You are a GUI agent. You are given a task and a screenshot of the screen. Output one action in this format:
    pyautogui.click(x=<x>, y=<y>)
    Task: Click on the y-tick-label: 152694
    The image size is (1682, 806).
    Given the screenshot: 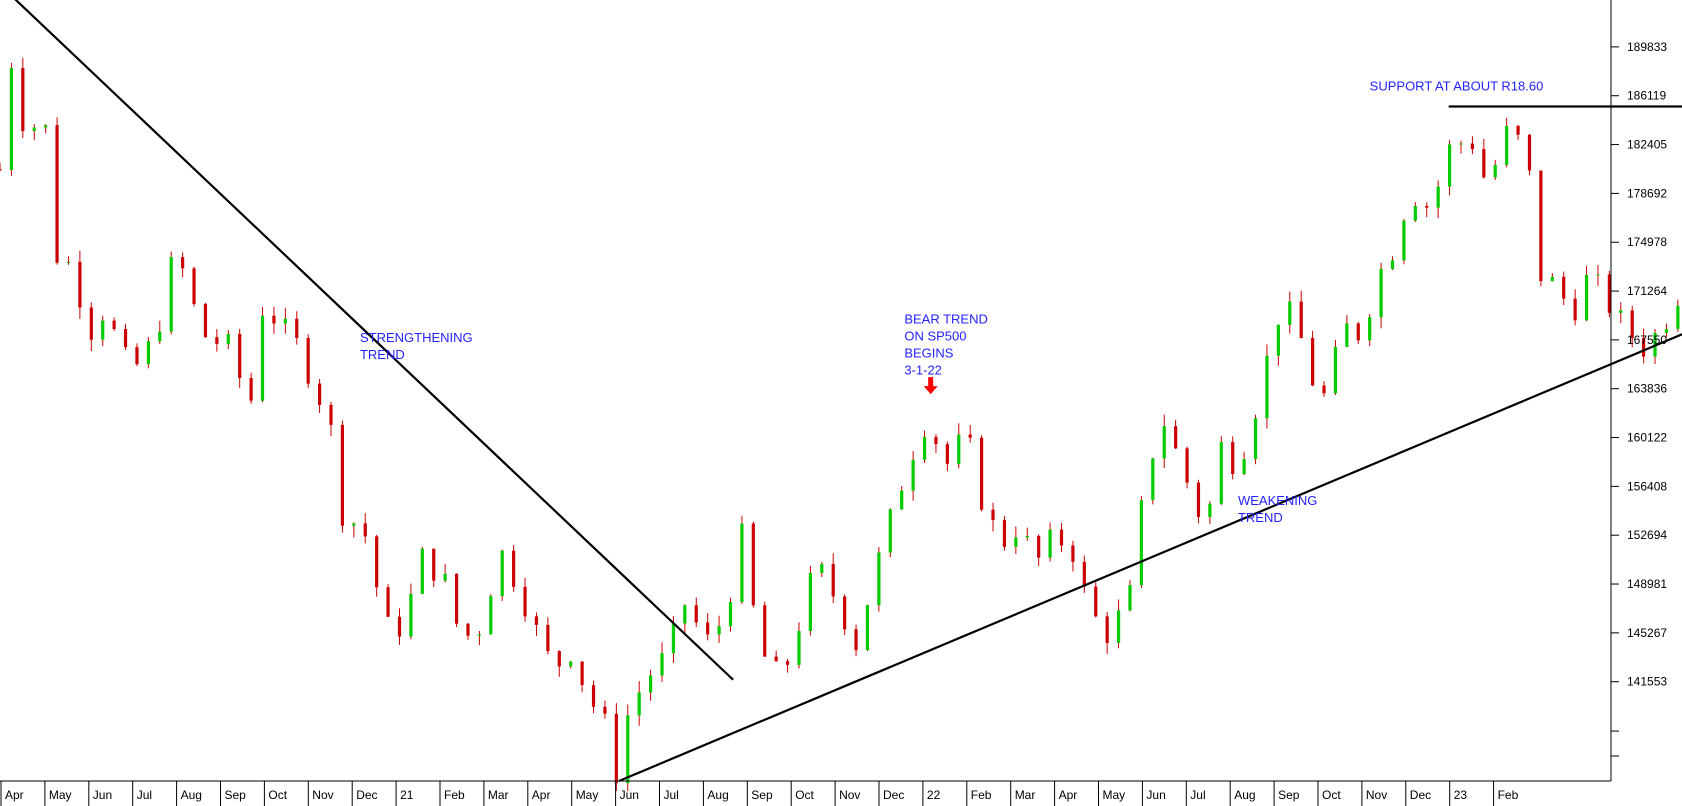 What is the action you would take?
    pyautogui.click(x=1647, y=535)
    